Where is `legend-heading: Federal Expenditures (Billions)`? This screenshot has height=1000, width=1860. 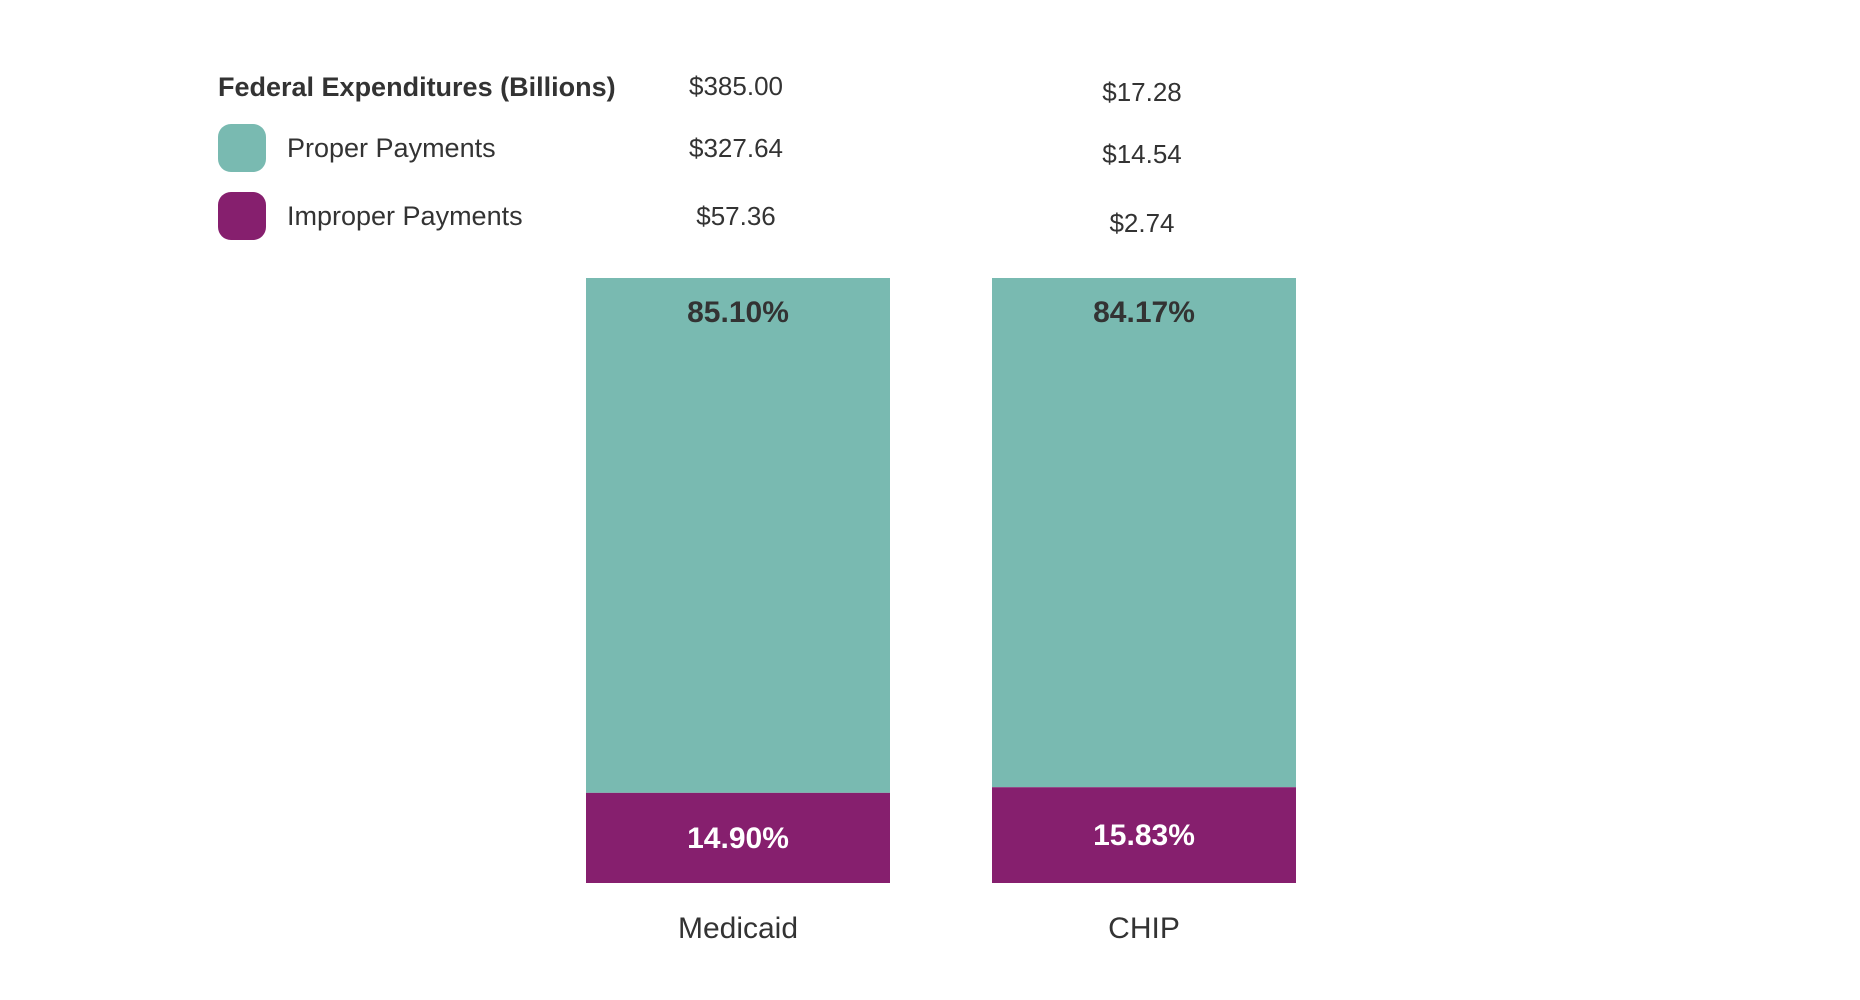
legend-heading: Federal Expenditures (Billions) is located at coordinates (417, 87).